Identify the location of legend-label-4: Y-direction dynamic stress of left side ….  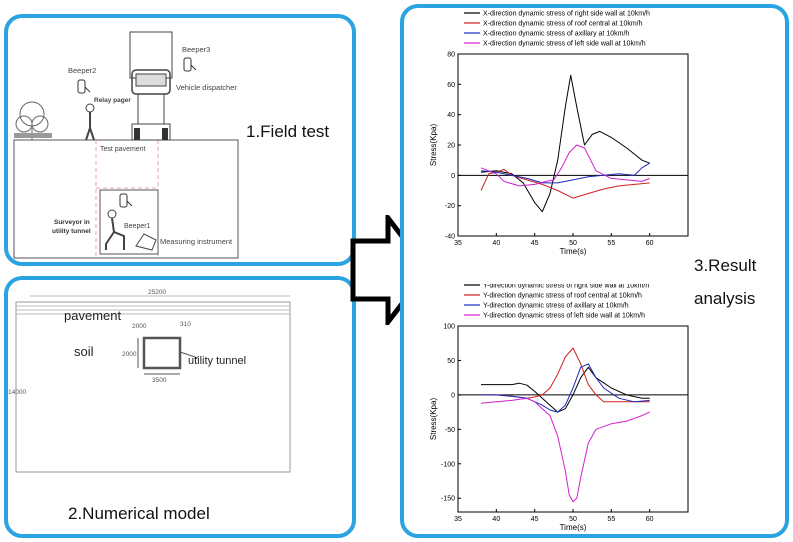
(564, 316).